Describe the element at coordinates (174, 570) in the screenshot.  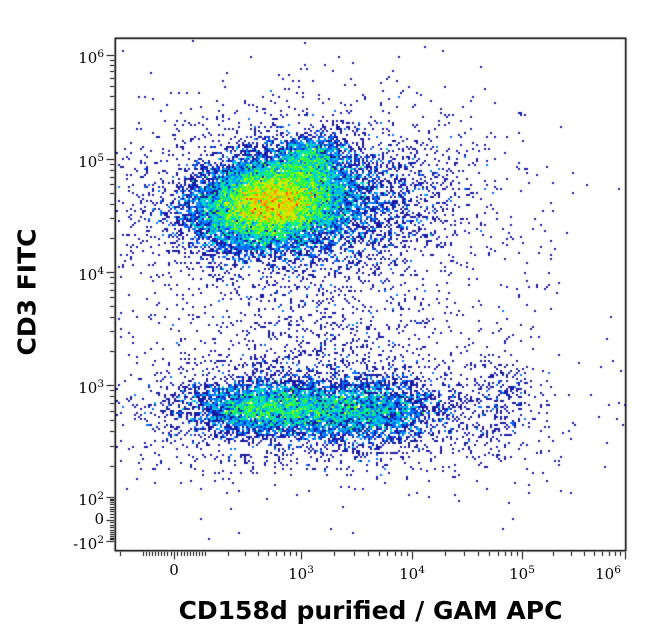
I see `x-tick-label: 0` at that location.